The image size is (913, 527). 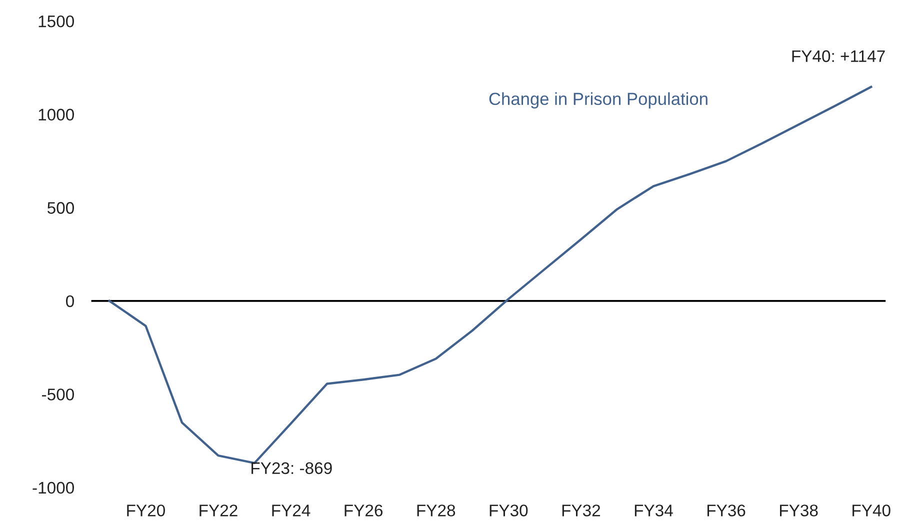 I want to click on x-tick-label: FY36, so click(x=726, y=510).